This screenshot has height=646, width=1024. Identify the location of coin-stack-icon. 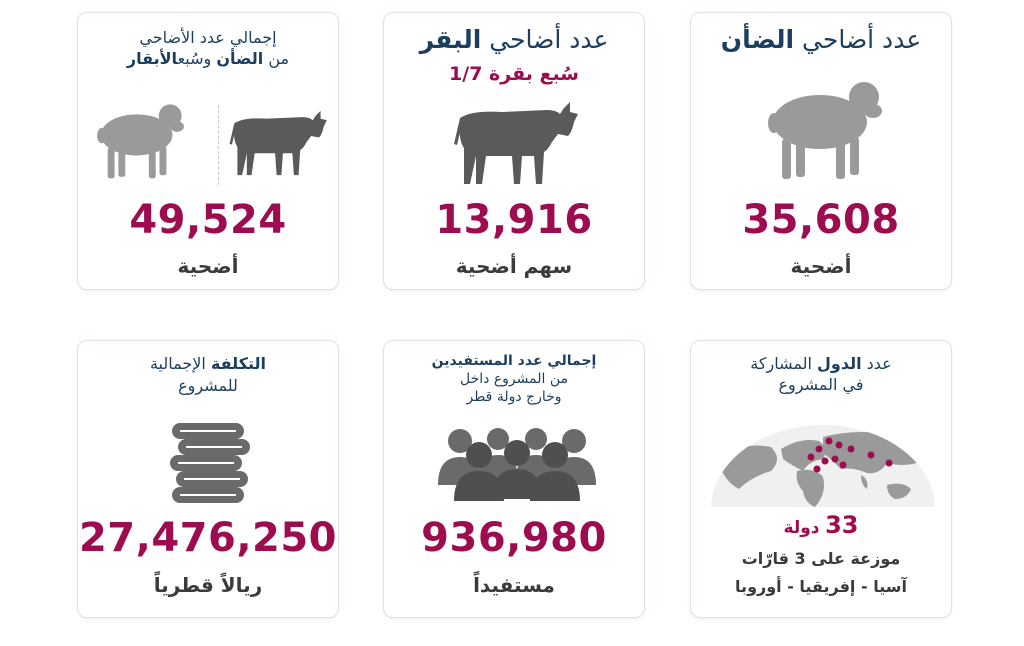
(210, 463).